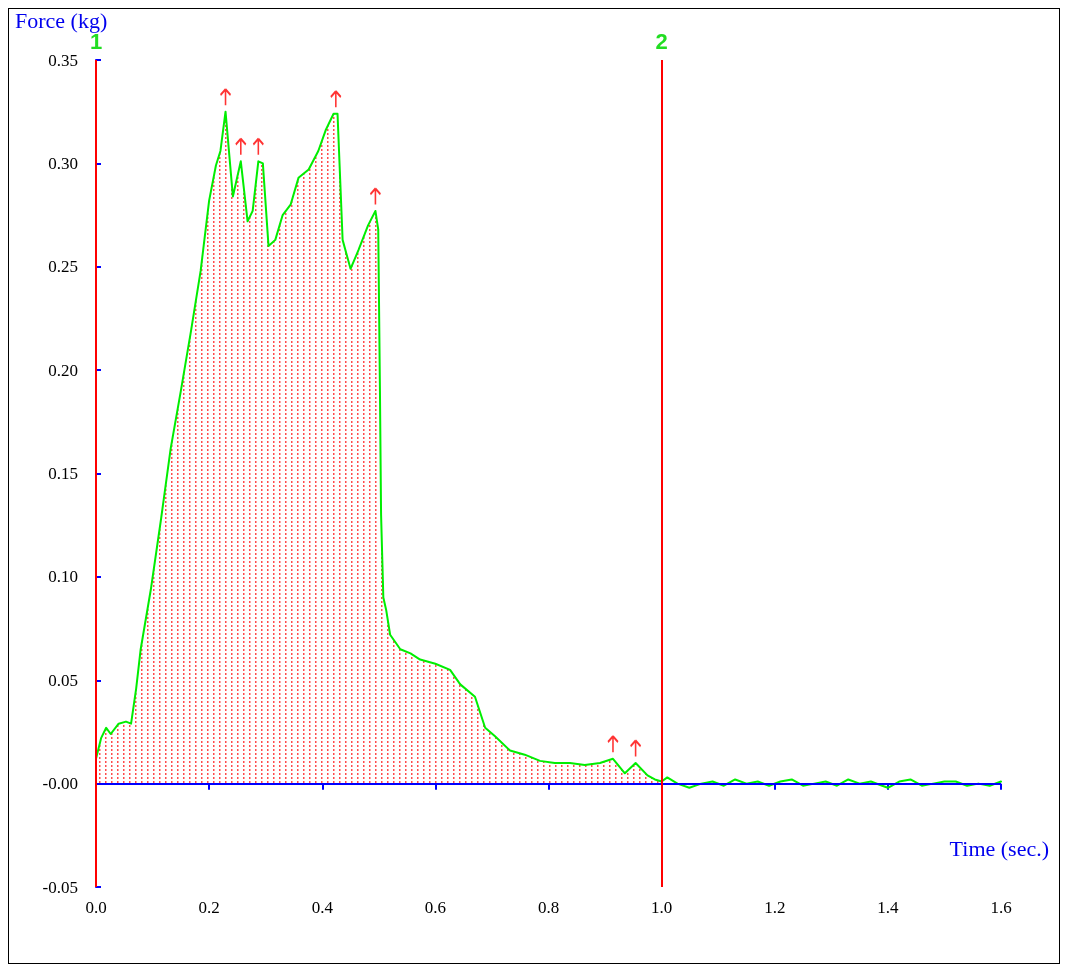  I want to click on y-tick-label: 0.25, so click(63, 267).